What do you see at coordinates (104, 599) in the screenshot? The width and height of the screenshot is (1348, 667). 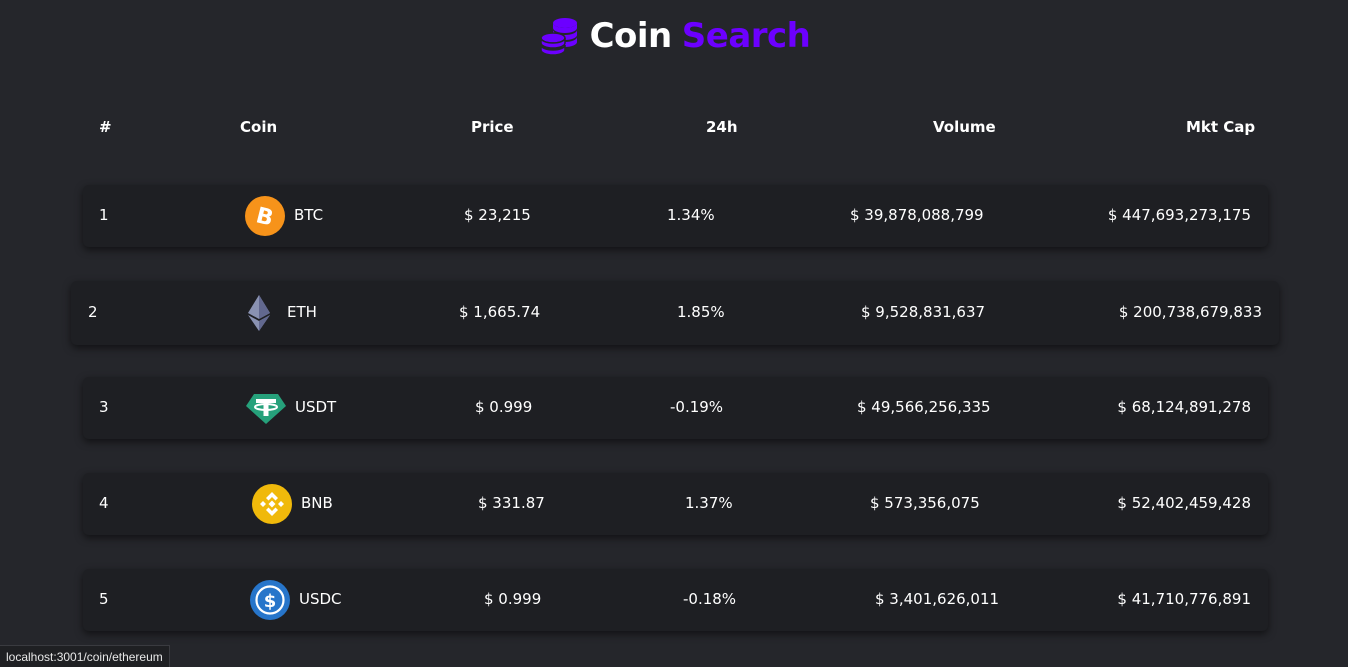 I see `rank-cell: 5` at bounding box center [104, 599].